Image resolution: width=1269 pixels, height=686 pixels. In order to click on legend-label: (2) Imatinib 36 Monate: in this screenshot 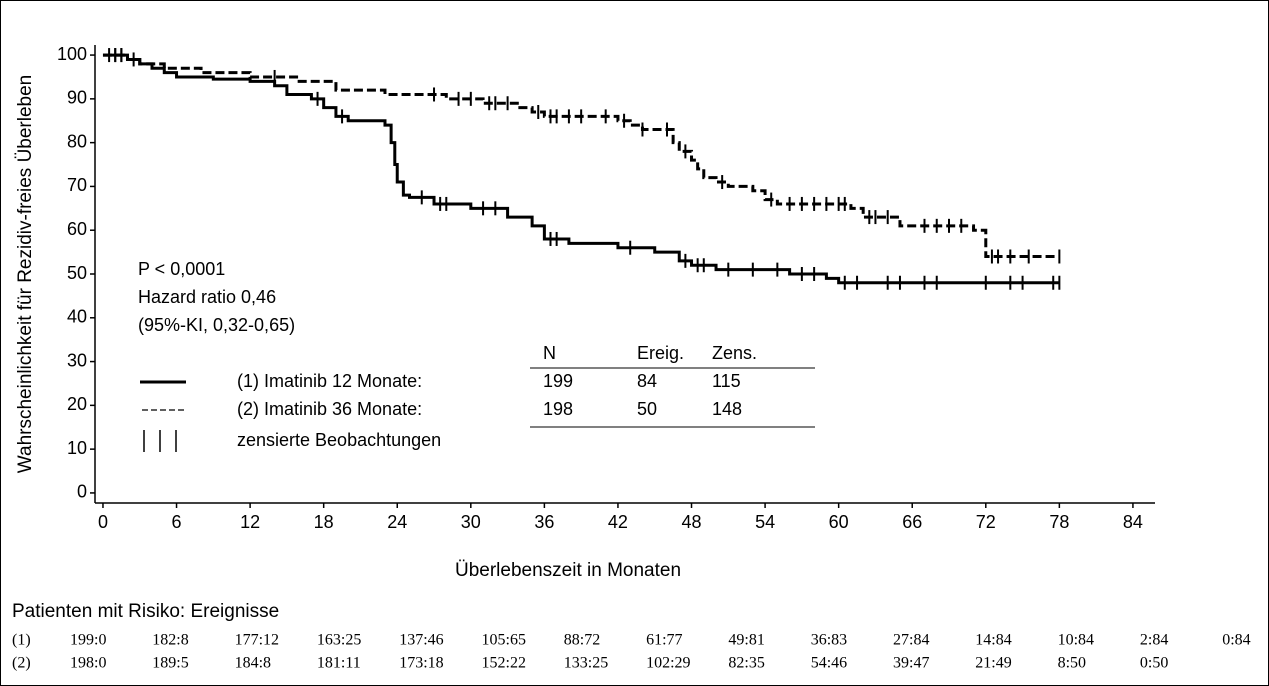, I will do `click(329, 409)`.